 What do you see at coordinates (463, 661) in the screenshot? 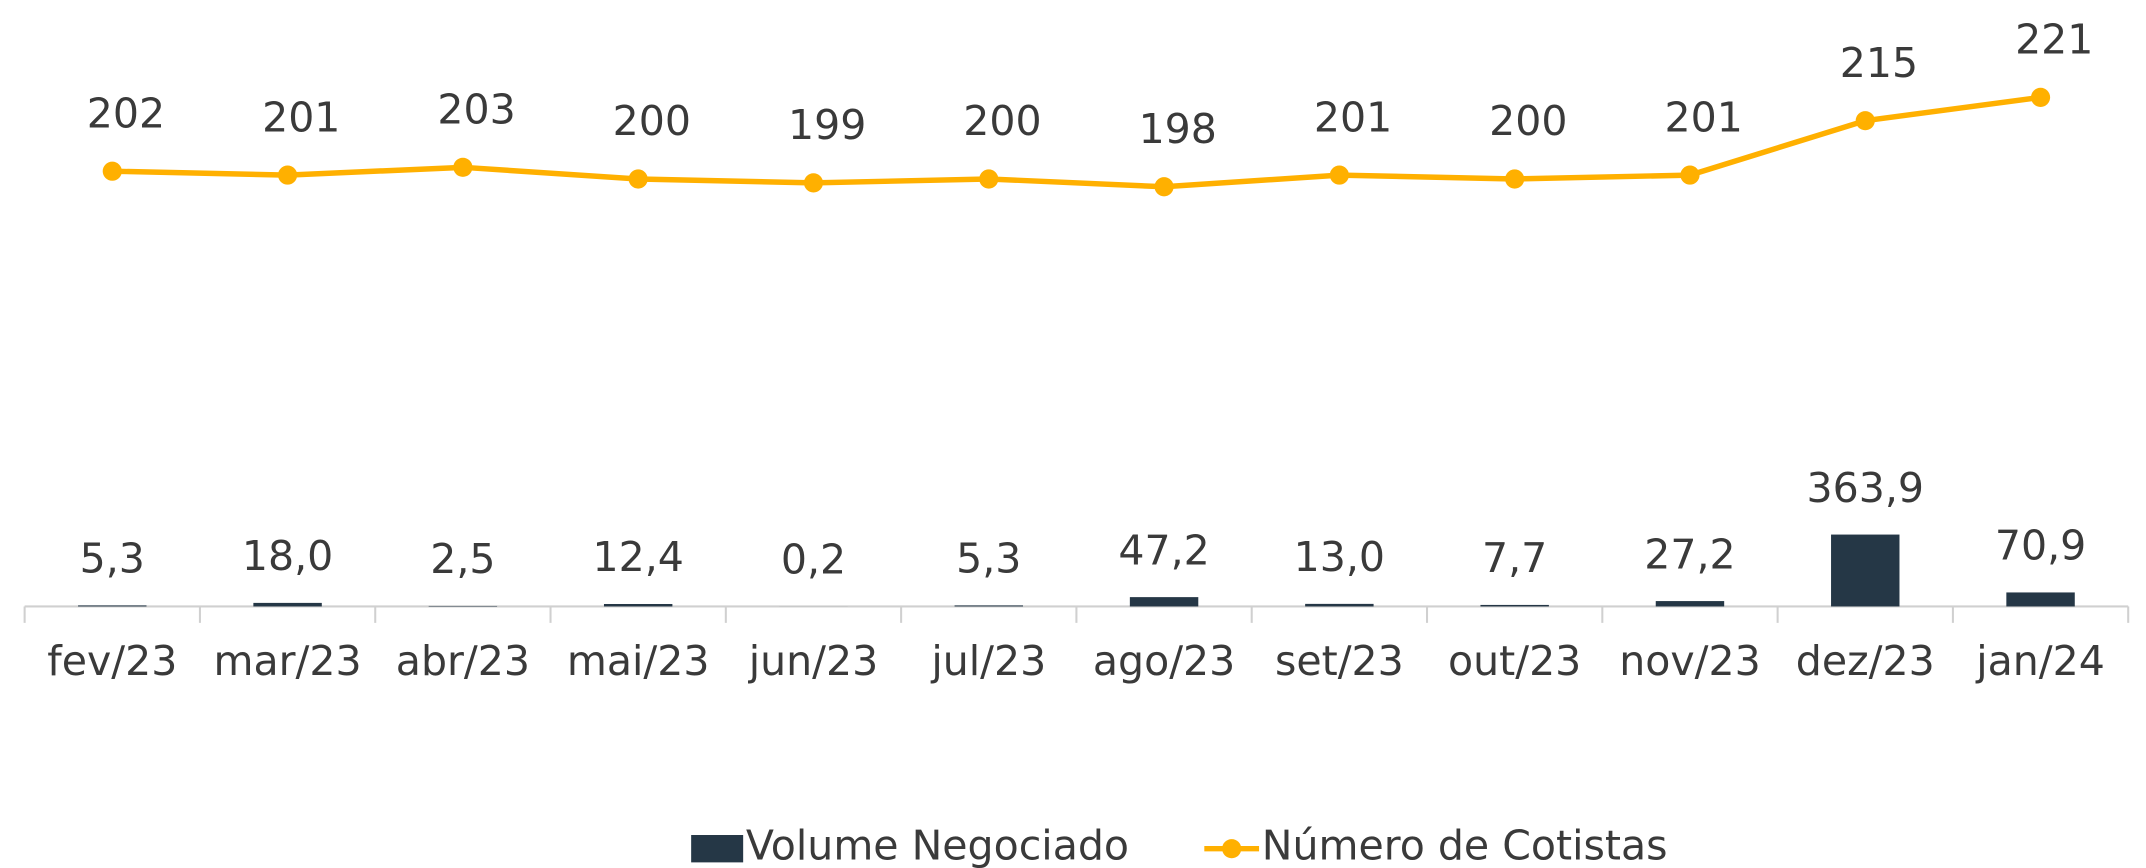
I see `x-tick-label: abr/23` at bounding box center [463, 661].